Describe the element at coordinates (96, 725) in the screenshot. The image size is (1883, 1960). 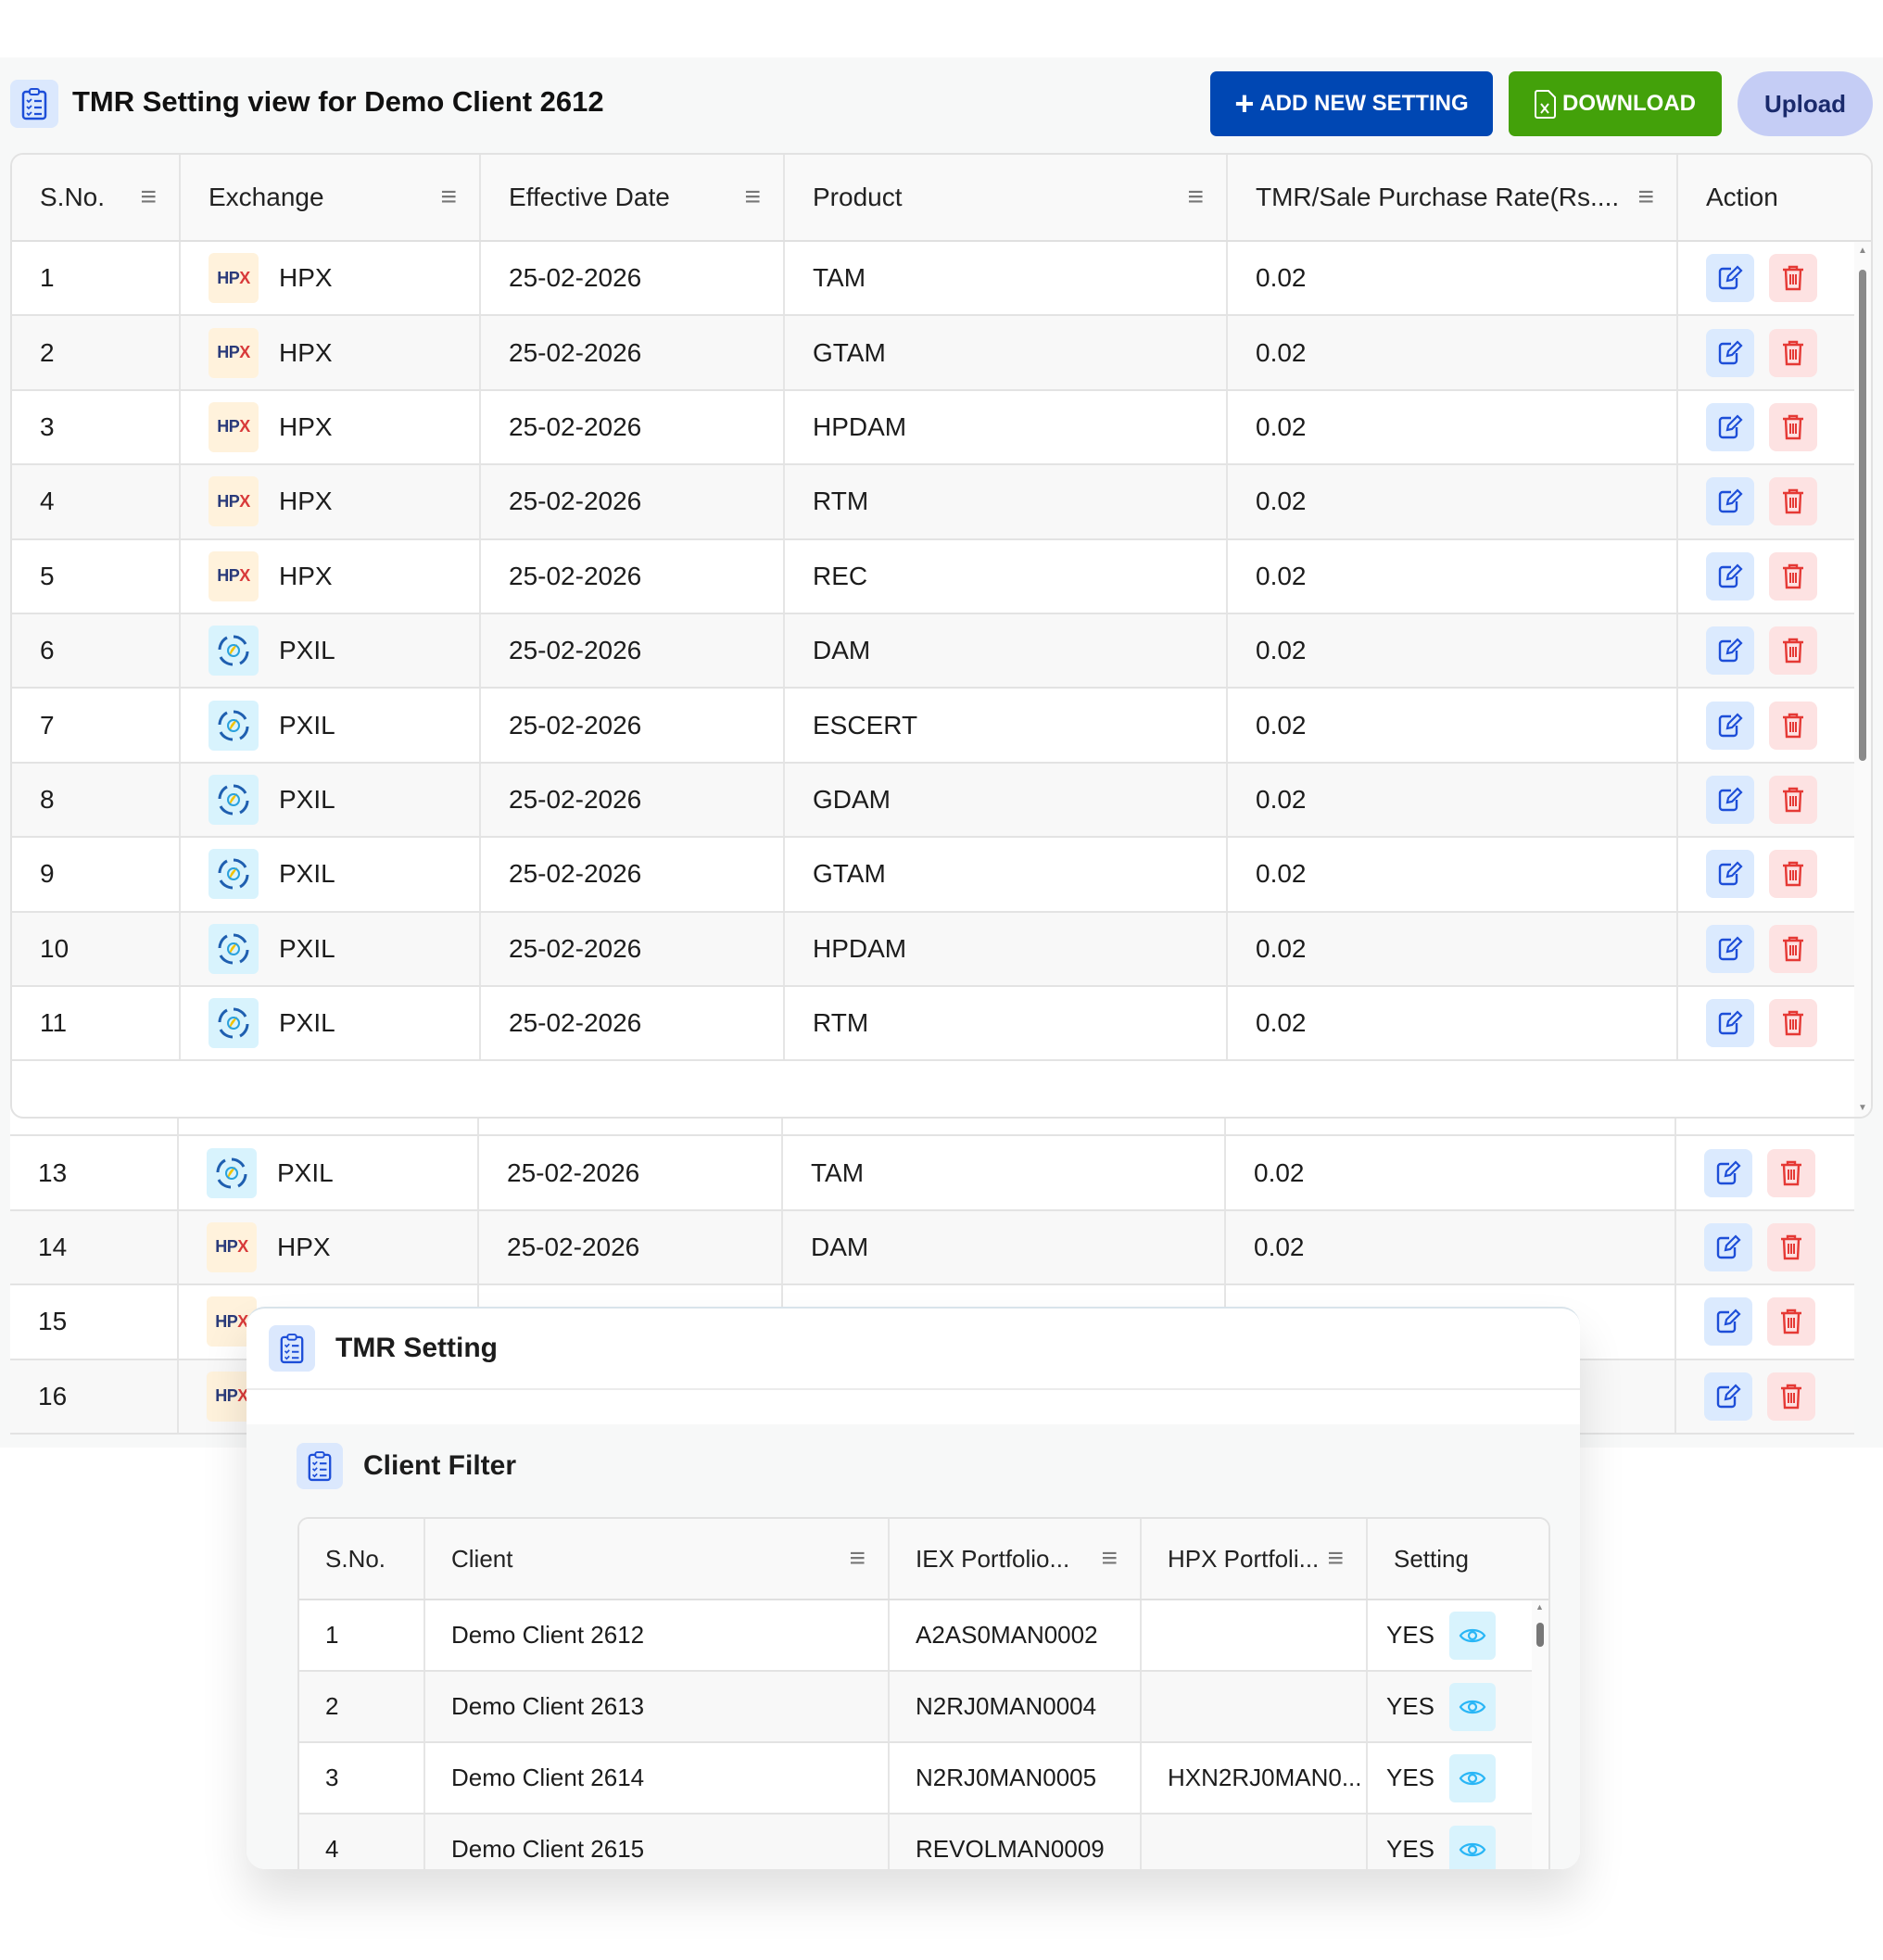
I see `sno-cell: 7` at that location.